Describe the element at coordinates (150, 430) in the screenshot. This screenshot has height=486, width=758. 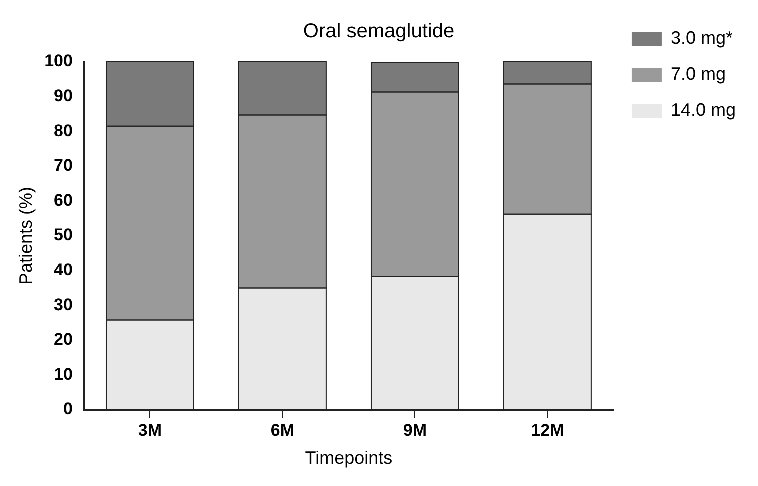
I see `x-tick-label: 3M` at that location.